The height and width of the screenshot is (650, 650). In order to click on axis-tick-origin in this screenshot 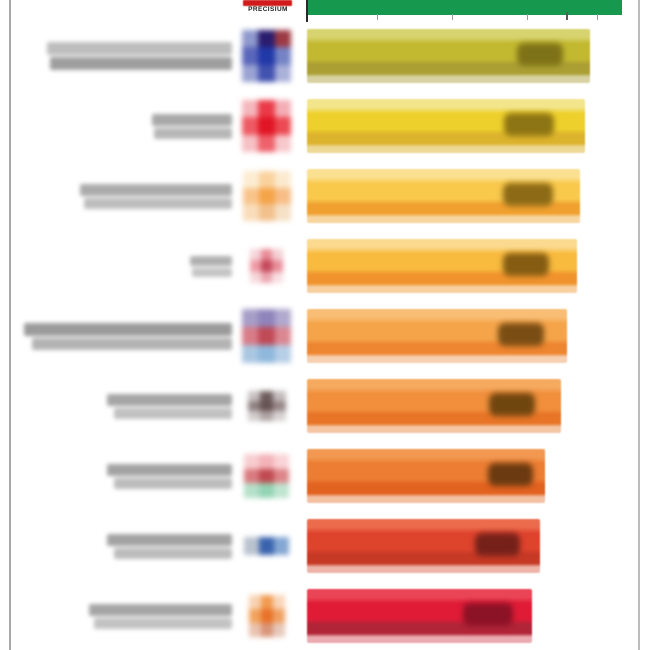, I will do `click(307, 11)`.